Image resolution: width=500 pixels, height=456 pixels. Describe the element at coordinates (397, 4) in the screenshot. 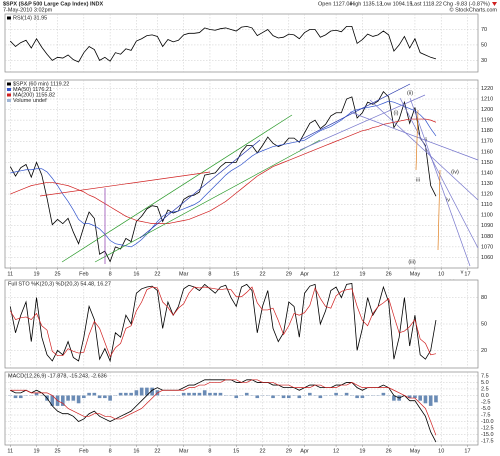

I see `low: Low 1094.15` at that location.